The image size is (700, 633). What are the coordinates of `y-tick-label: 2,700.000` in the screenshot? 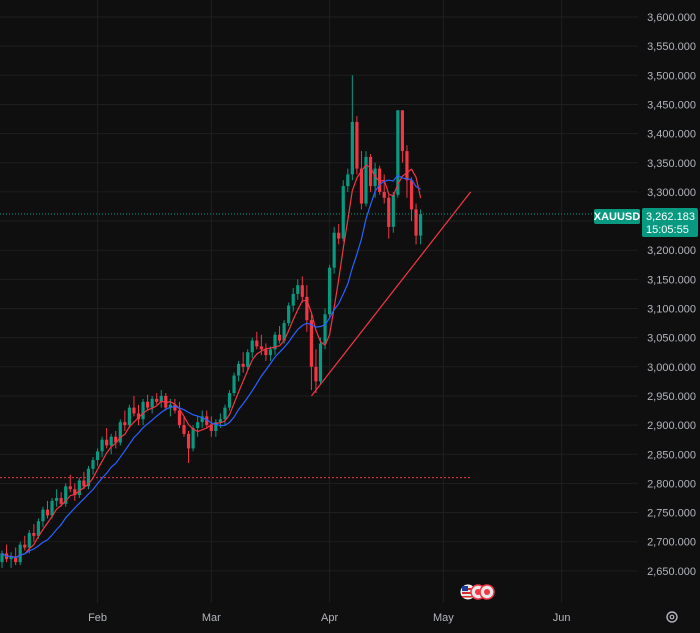 It's located at (671, 543).